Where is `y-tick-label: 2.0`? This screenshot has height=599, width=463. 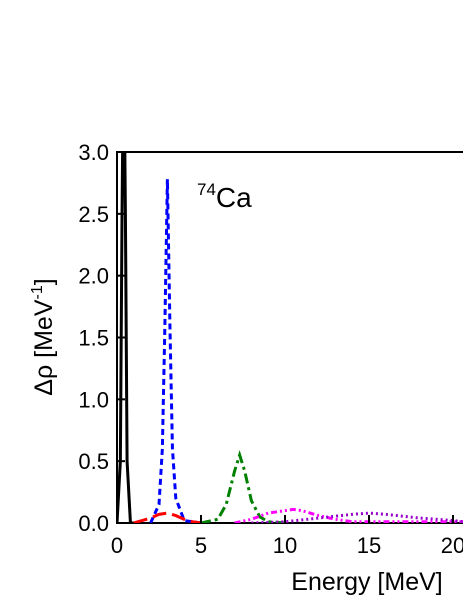 y-tick-label: 2.0 is located at coordinates (93, 276).